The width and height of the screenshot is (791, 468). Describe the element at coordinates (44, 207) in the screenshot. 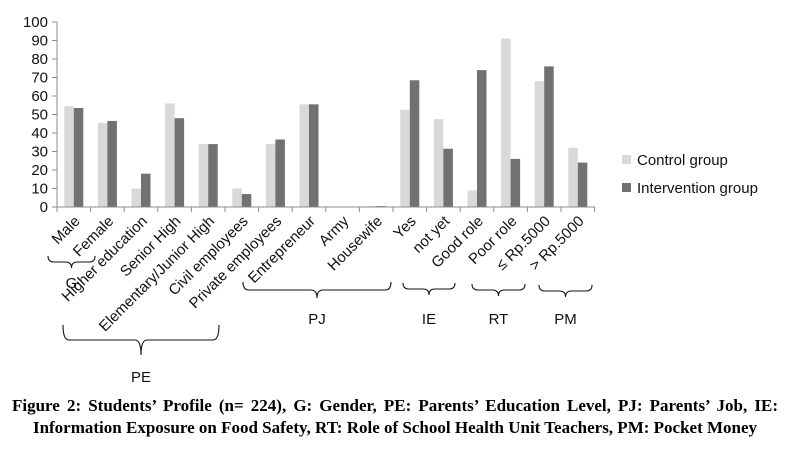

I see `y-tick-label: 0` at that location.